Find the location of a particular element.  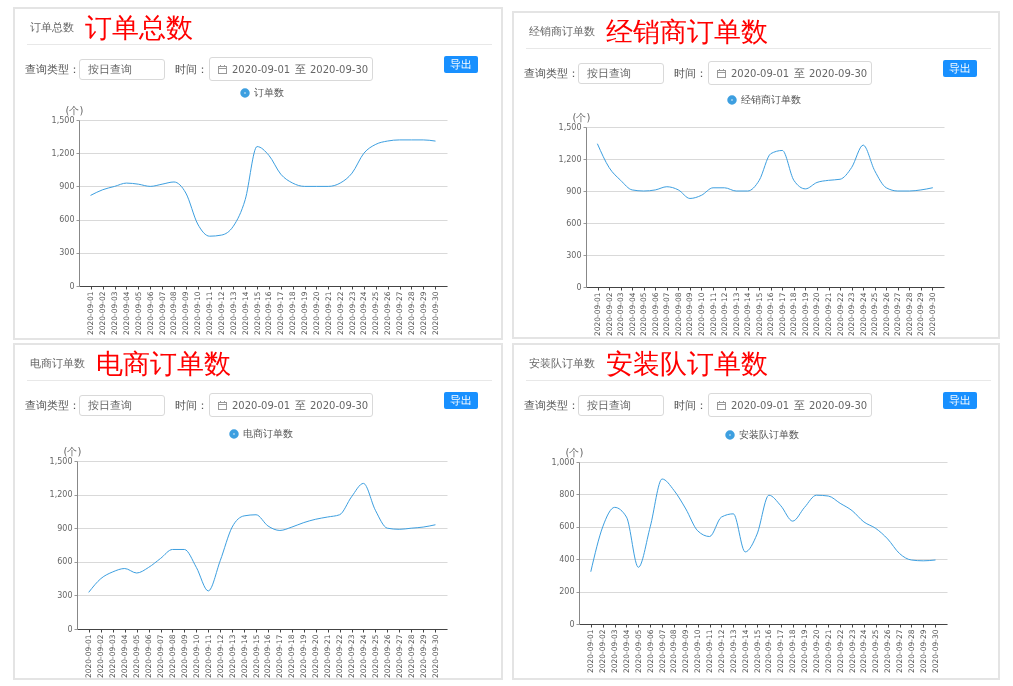

chart-title: 订单总数 is located at coordinates (52, 28).